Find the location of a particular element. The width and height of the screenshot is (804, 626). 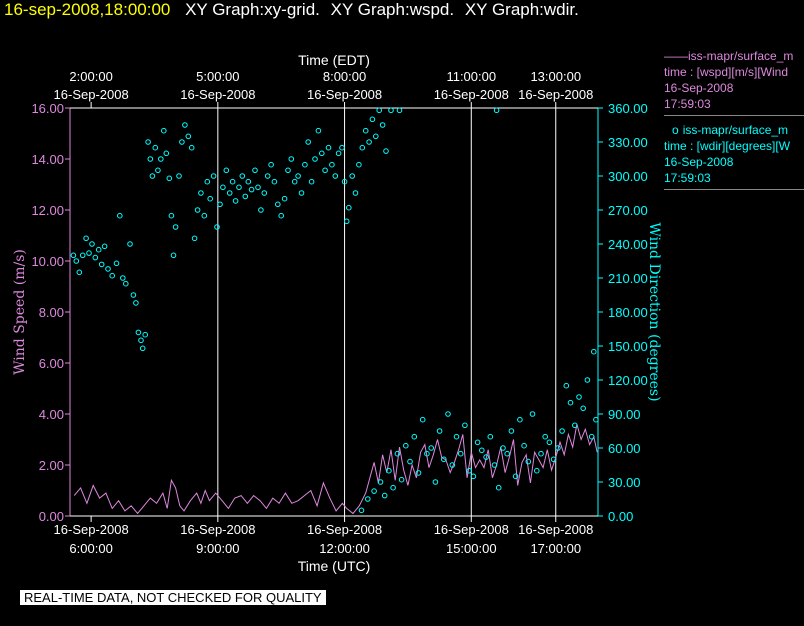

y-left-tick-label: 10.00 is located at coordinates (47, 261).